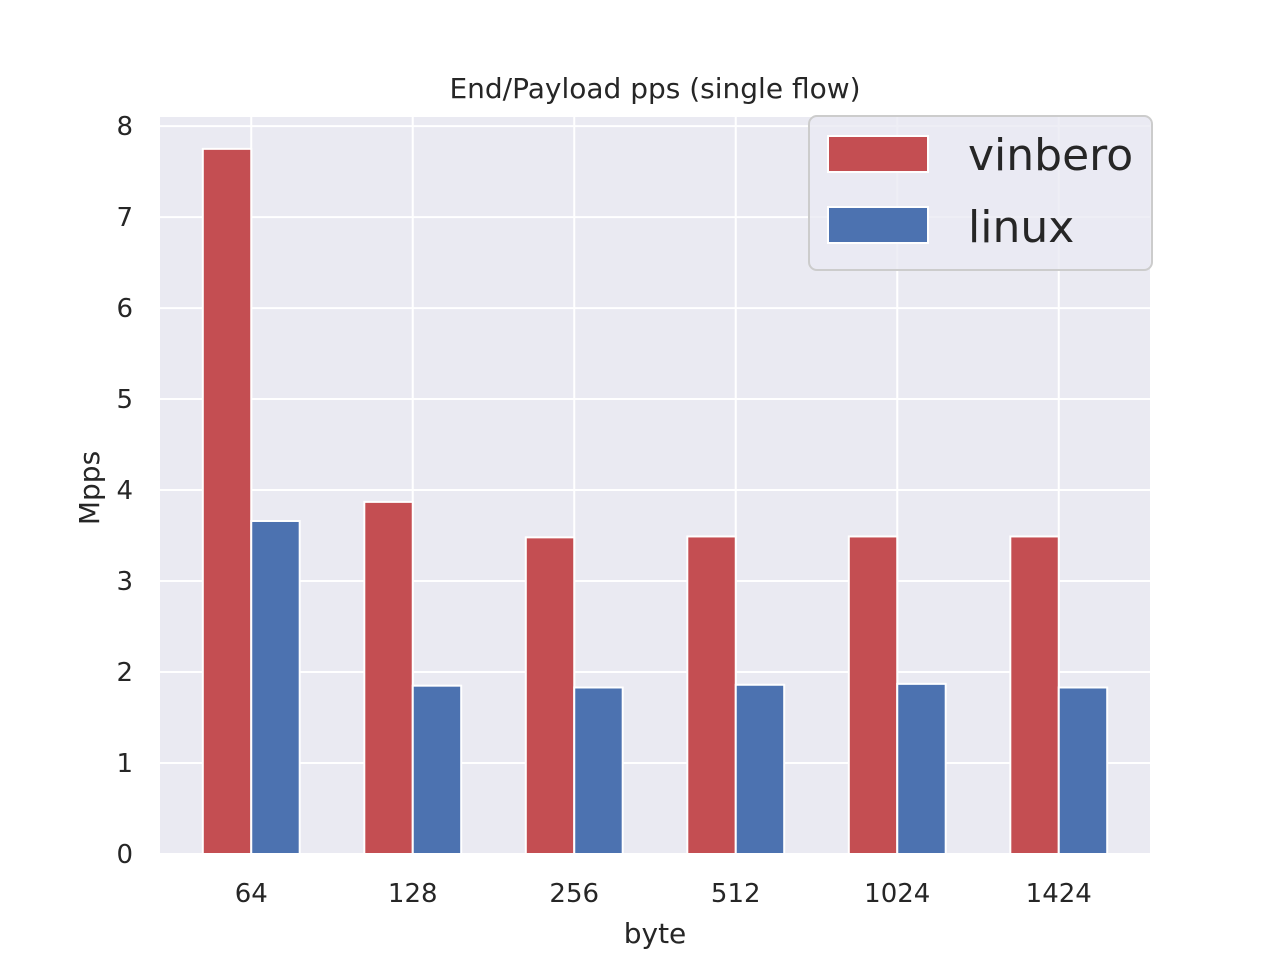  I want to click on y-tick-label: 0, so click(124, 855).